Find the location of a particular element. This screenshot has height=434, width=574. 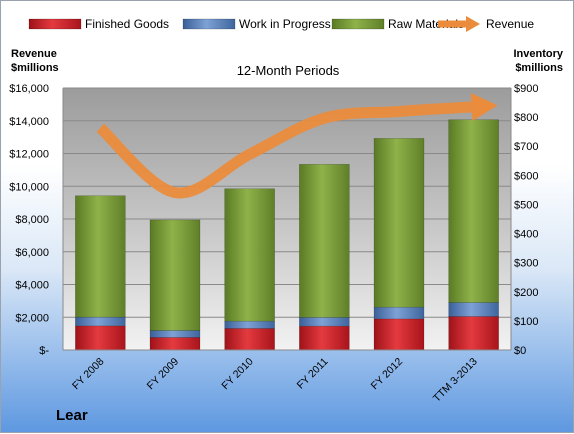

revenue-line is located at coordinates (285, 150).